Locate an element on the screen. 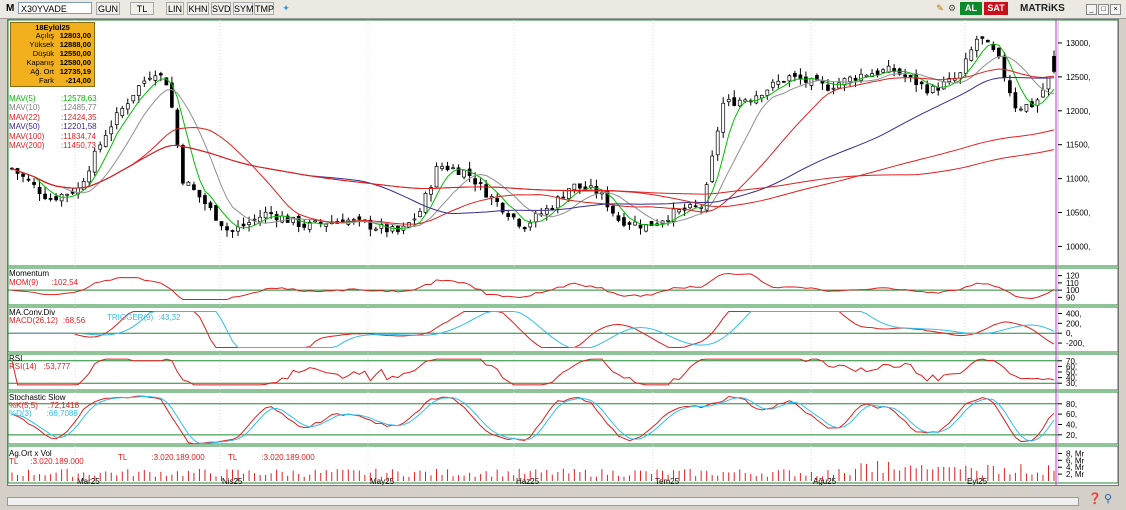 The height and width of the screenshot is (510, 1126). rsi-legend: RSI(14):53,777 is located at coordinates (39, 366).